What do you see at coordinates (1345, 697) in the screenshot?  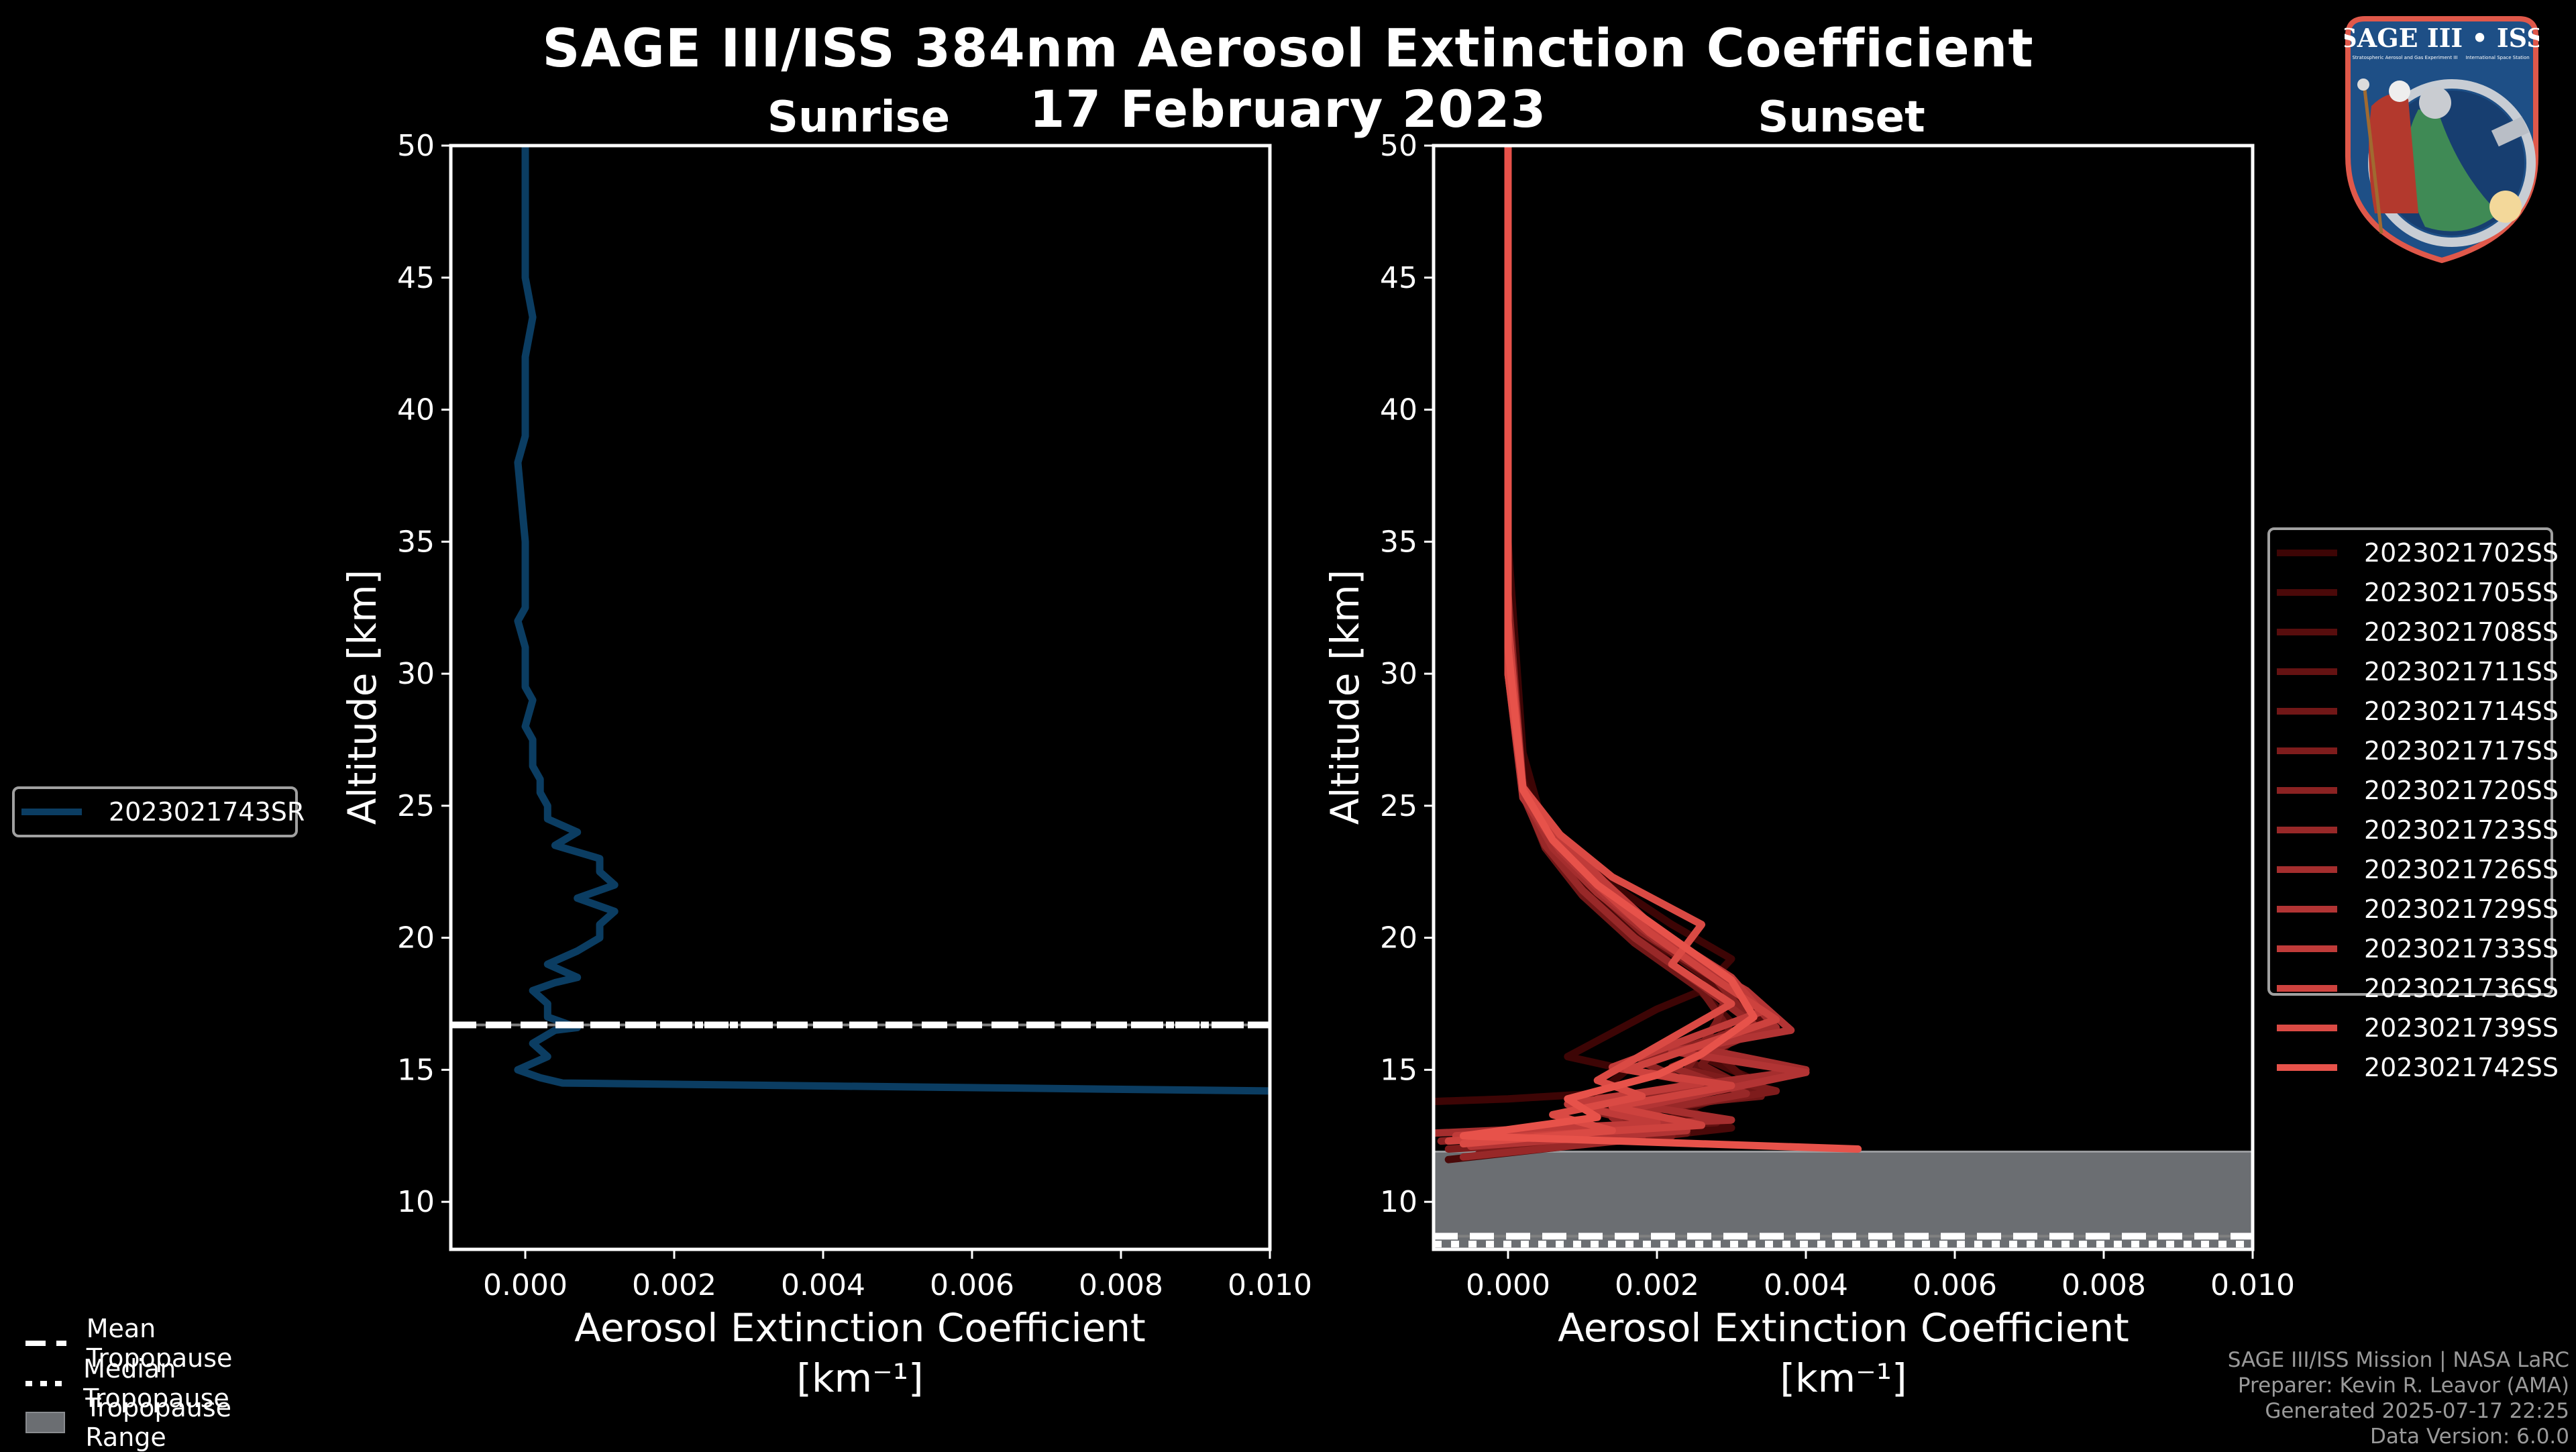 I see `sunset-y-axis-label: Altitude [km]` at bounding box center [1345, 697].